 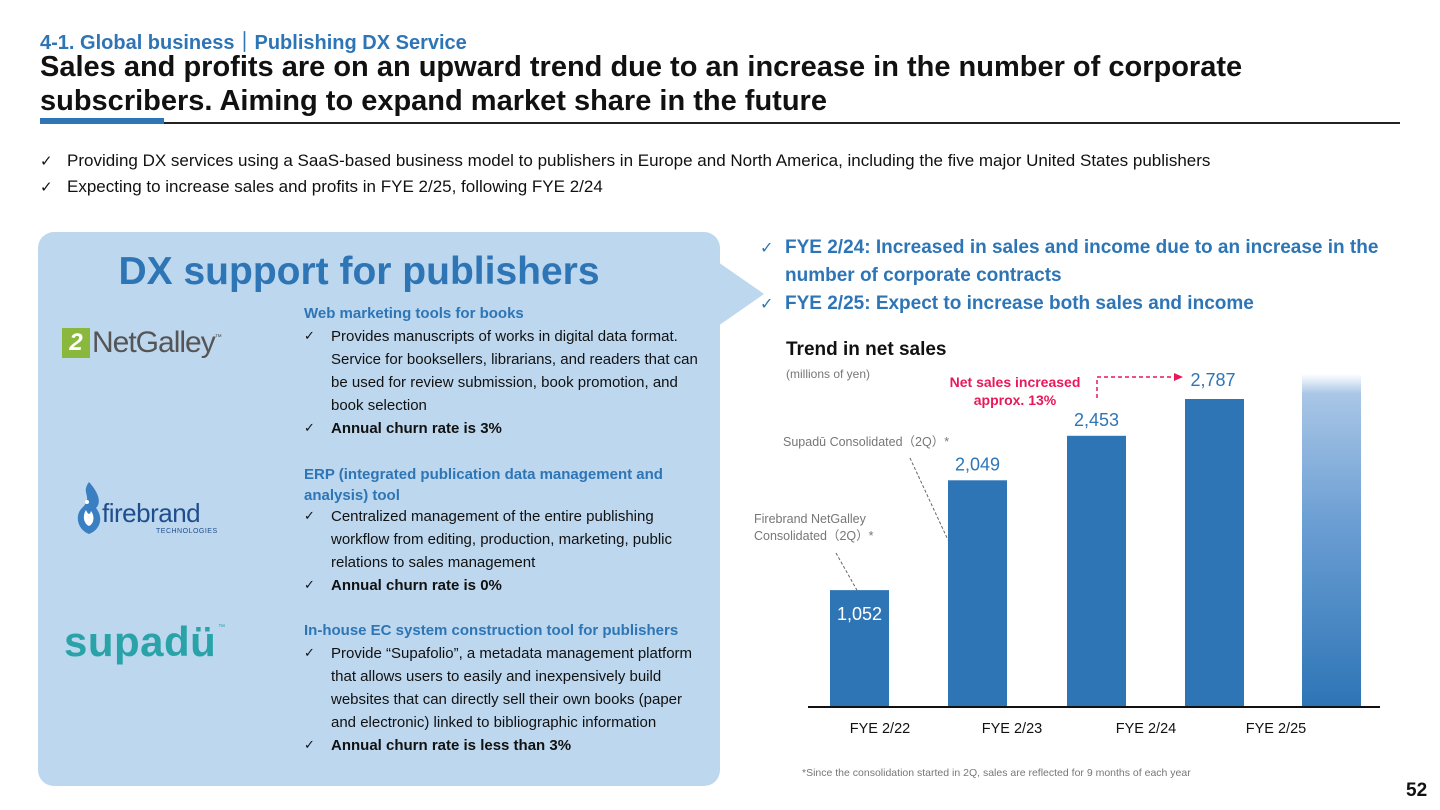 What do you see at coordinates (102, 121) in the screenshot?
I see `title-rule-accent` at bounding box center [102, 121].